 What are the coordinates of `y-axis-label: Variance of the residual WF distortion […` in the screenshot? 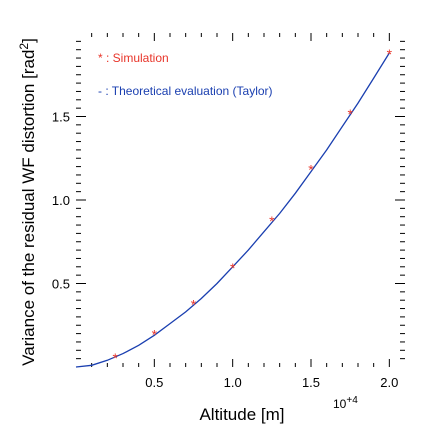 It's located at (27, 202).